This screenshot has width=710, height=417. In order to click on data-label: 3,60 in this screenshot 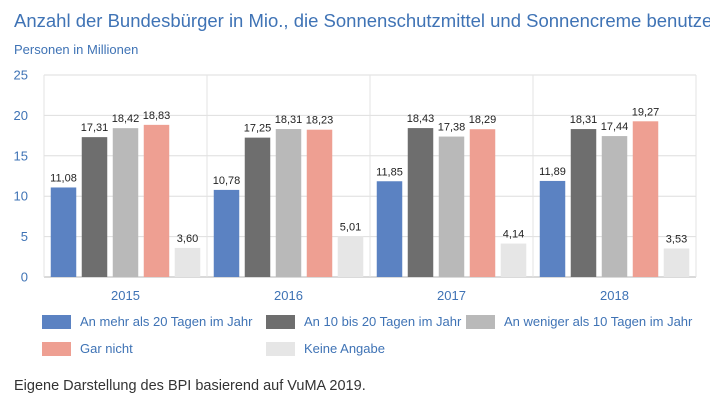, I will do `click(187, 239)`.